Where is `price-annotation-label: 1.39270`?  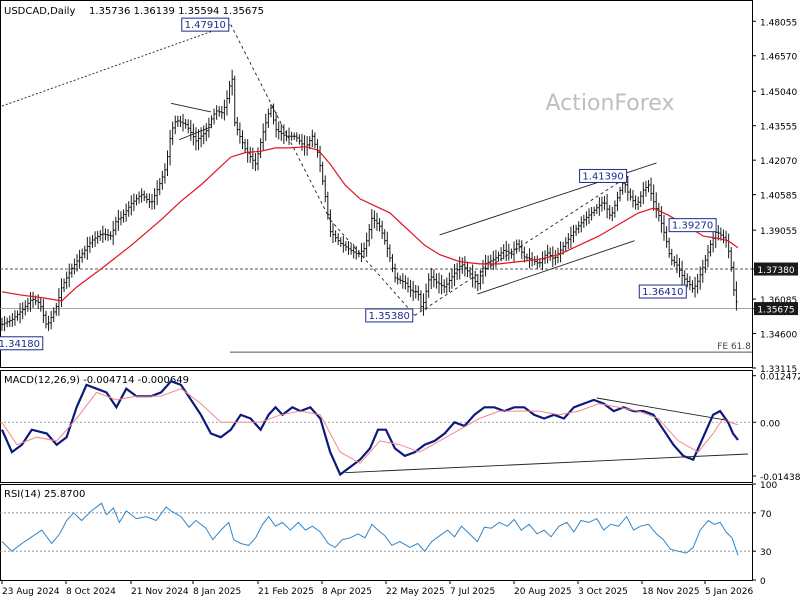
price-annotation-label: 1.39270 is located at coordinates (692, 226).